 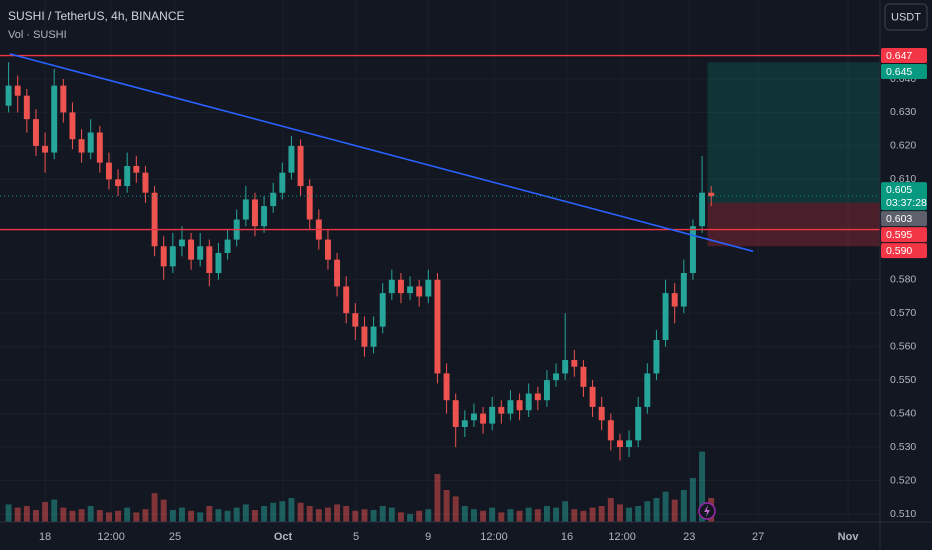 I want to click on y-tick-label: 0.530, so click(x=903, y=447).